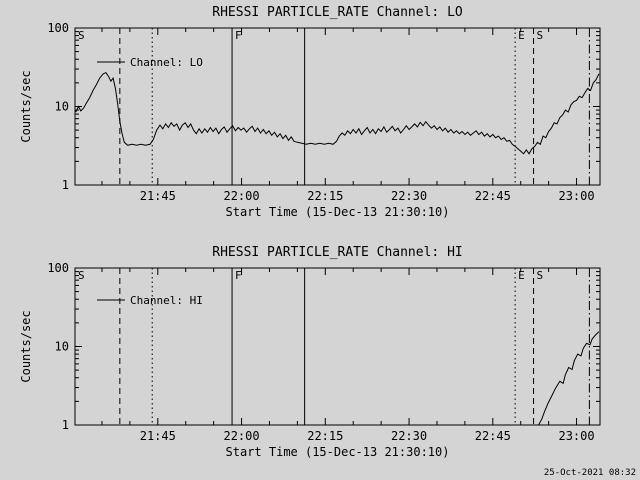 This screenshot has height=480, width=640. Describe the element at coordinates (166, 62) in the screenshot. I see `legend-label: Channel: LO` at that location.